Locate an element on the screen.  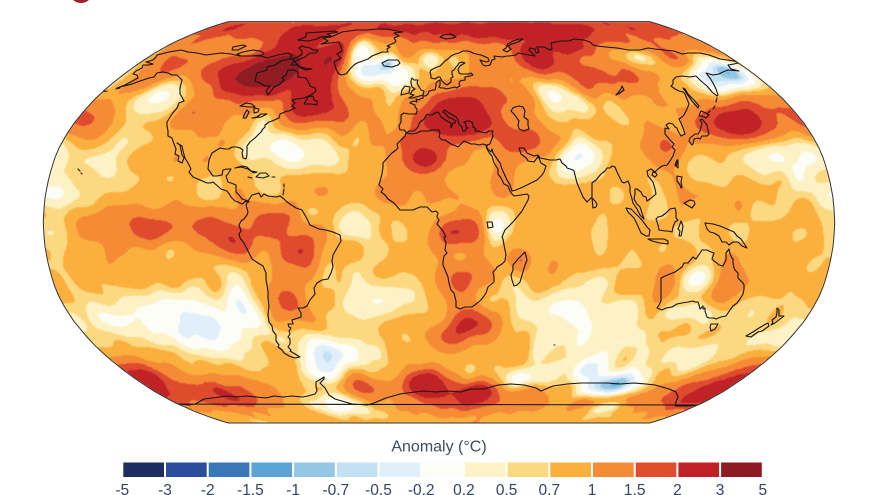
svg-text: 1 is located at coordinates (592, 488).